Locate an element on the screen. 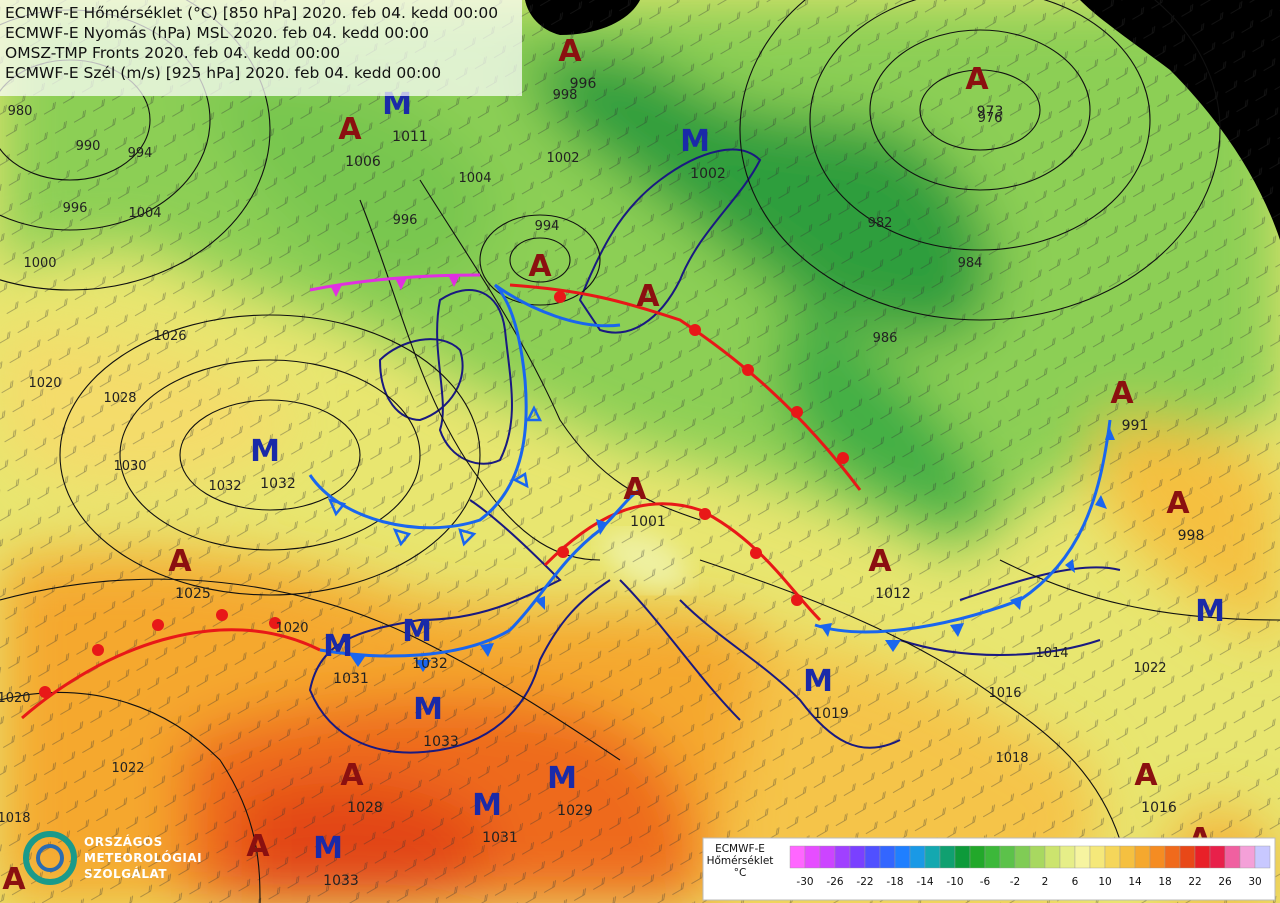  legend-tick-label: 26 is located at coordinates (1225, 882).